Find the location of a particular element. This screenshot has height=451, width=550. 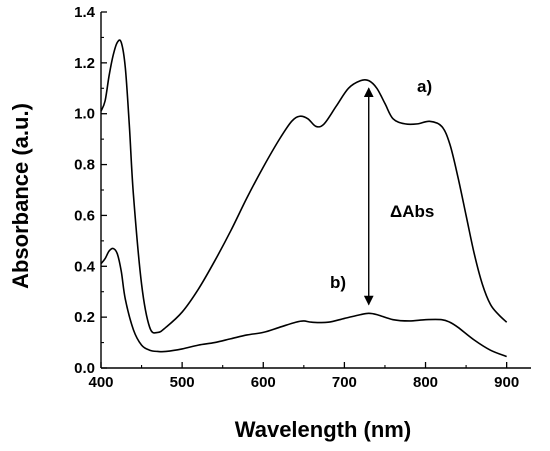

annotations: a) b) ΔAbs is located at coordinates (382, 191).